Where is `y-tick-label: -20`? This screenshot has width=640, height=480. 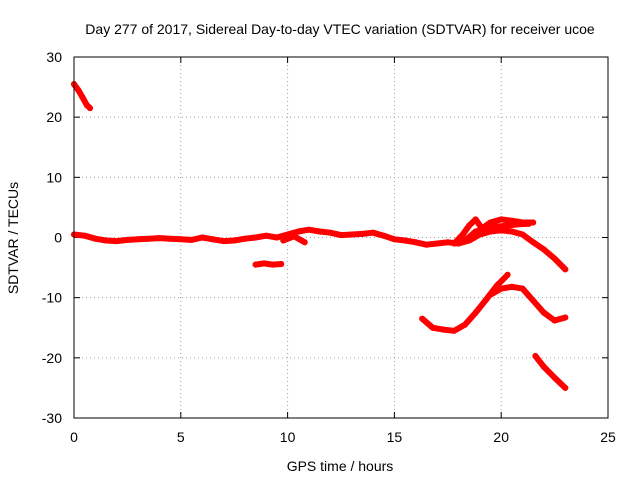 y-tick-label: -20 is located at coordinates (52, 358).